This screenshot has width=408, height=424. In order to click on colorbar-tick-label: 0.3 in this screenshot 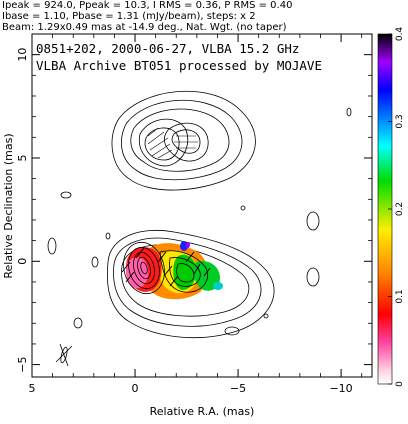, I will do `click(400, 121)`.